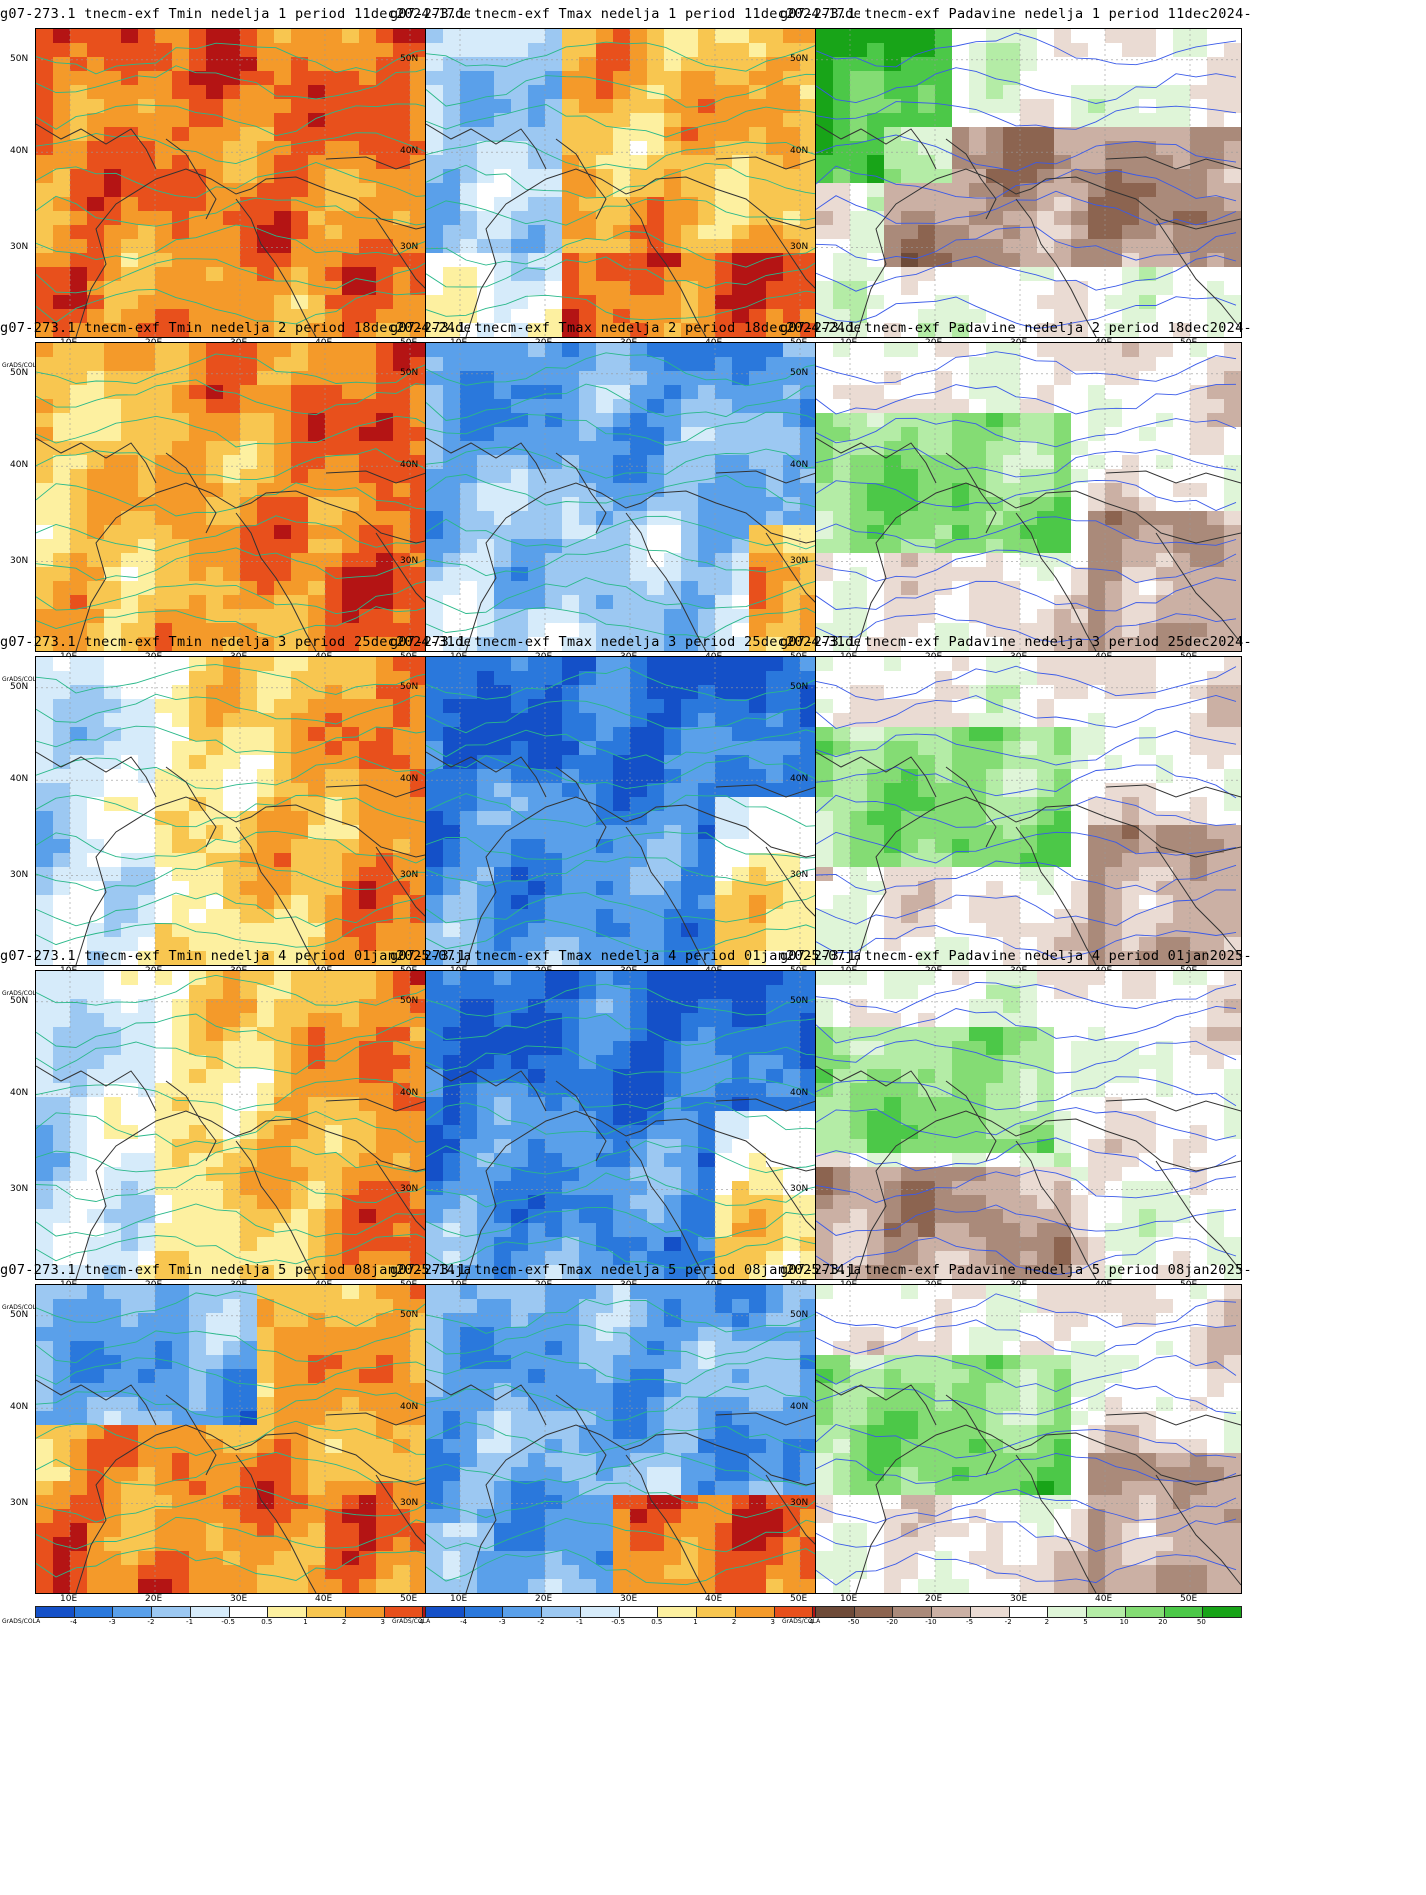 The image size is (1426, 1895). I want to click on colorbar-tick-label: 3, so click(382, 1622).